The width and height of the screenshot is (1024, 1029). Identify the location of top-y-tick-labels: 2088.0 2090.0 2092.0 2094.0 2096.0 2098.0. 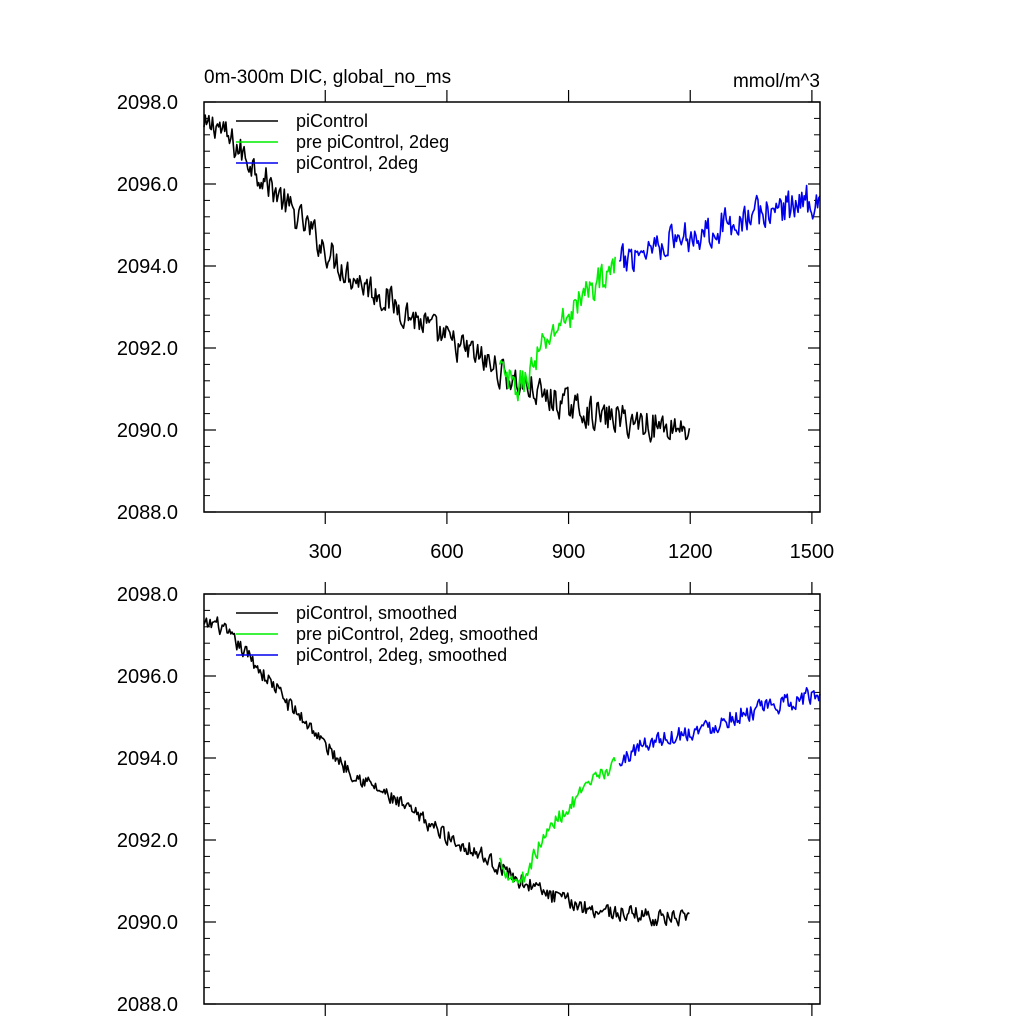
(147, 308).